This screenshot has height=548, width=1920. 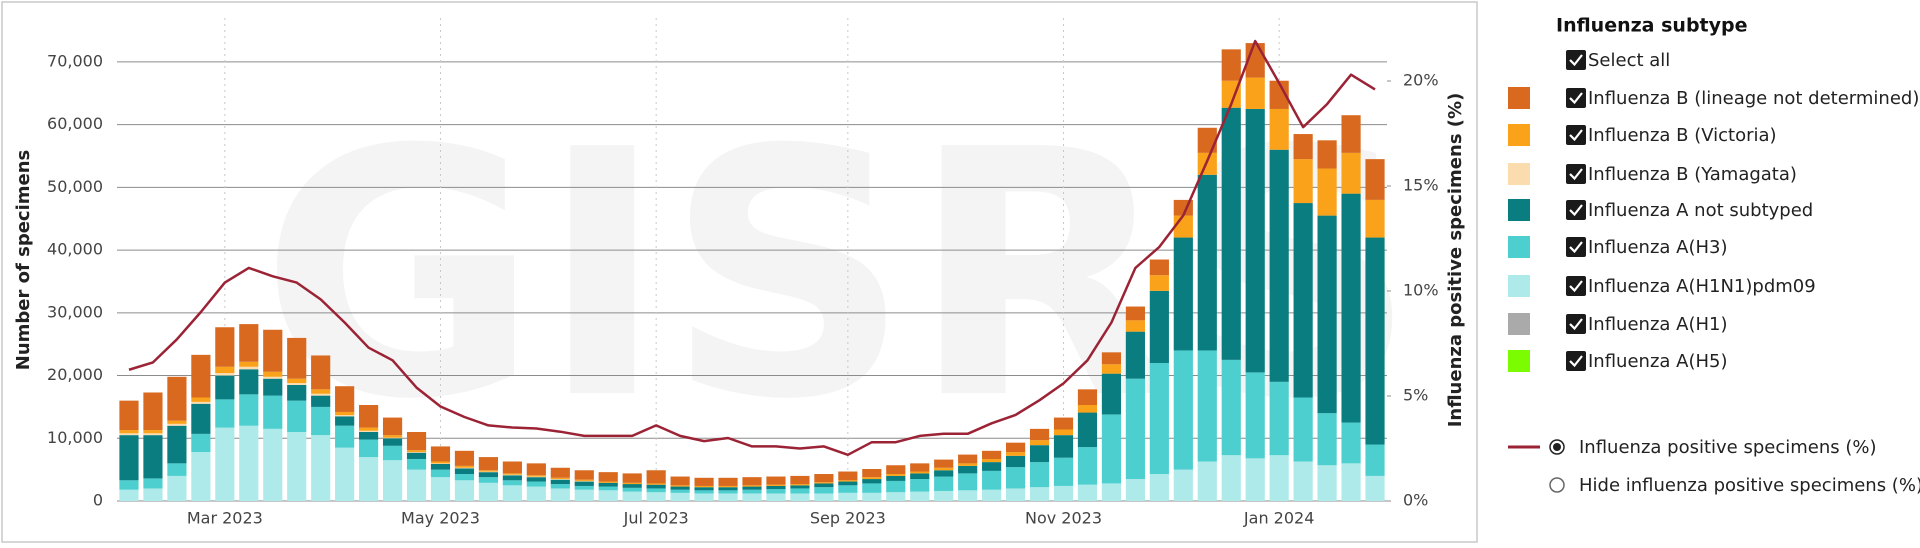 I want to click on legend-label: Hide influenza positive specimens (%), so click(x=1749, y=485).